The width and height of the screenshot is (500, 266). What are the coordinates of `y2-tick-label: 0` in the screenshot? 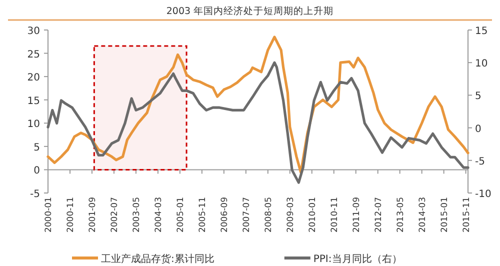 It's located at (478, 129).